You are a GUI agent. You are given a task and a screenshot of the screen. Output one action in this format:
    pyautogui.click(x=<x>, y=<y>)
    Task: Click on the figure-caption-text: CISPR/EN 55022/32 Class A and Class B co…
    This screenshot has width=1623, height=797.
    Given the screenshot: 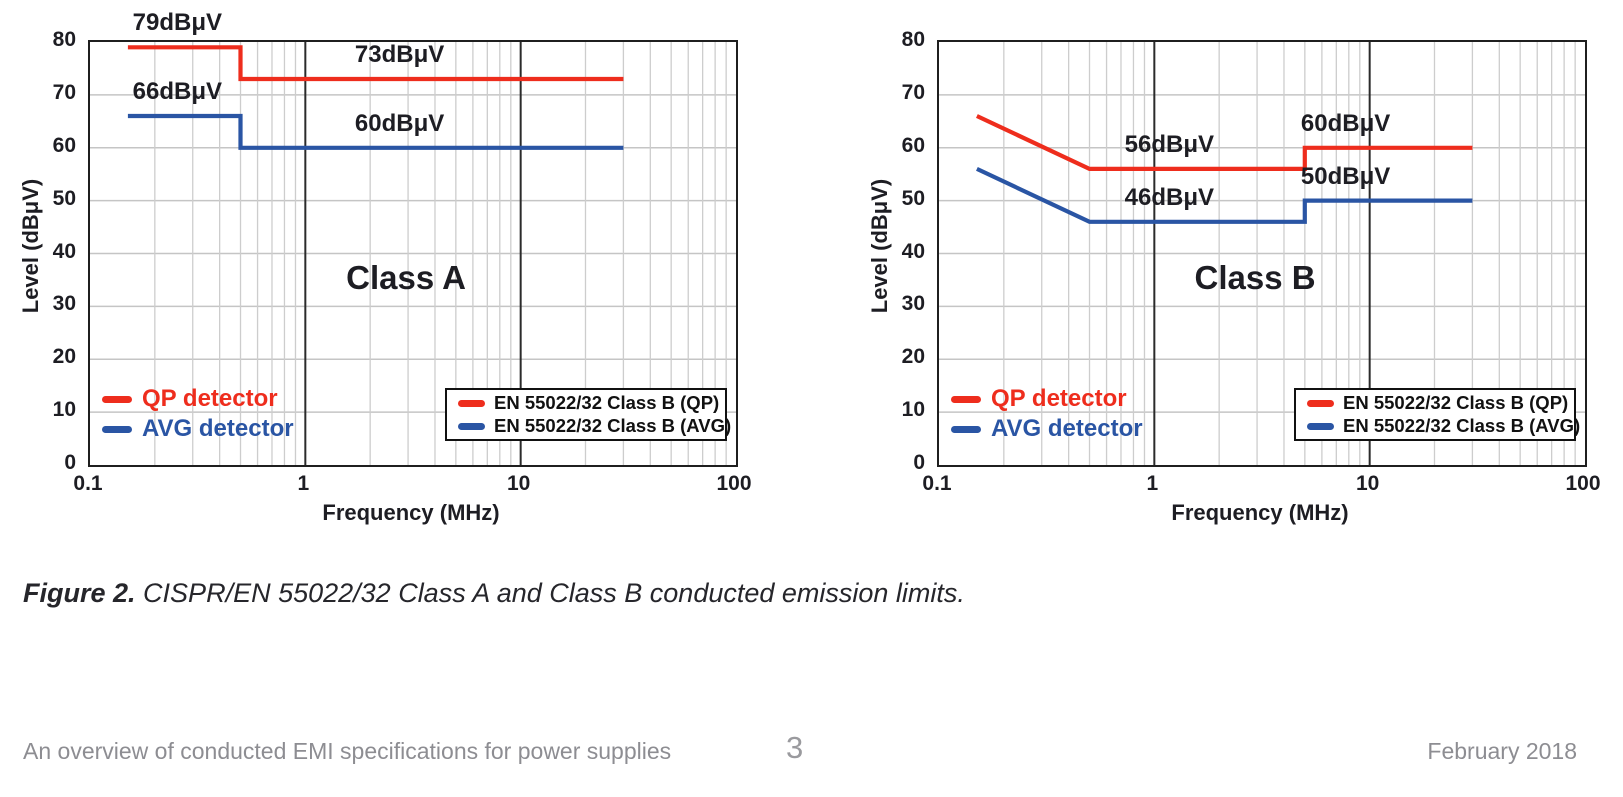 What is the action you would take?
    pyautogui.click(x=554, y=593)
    